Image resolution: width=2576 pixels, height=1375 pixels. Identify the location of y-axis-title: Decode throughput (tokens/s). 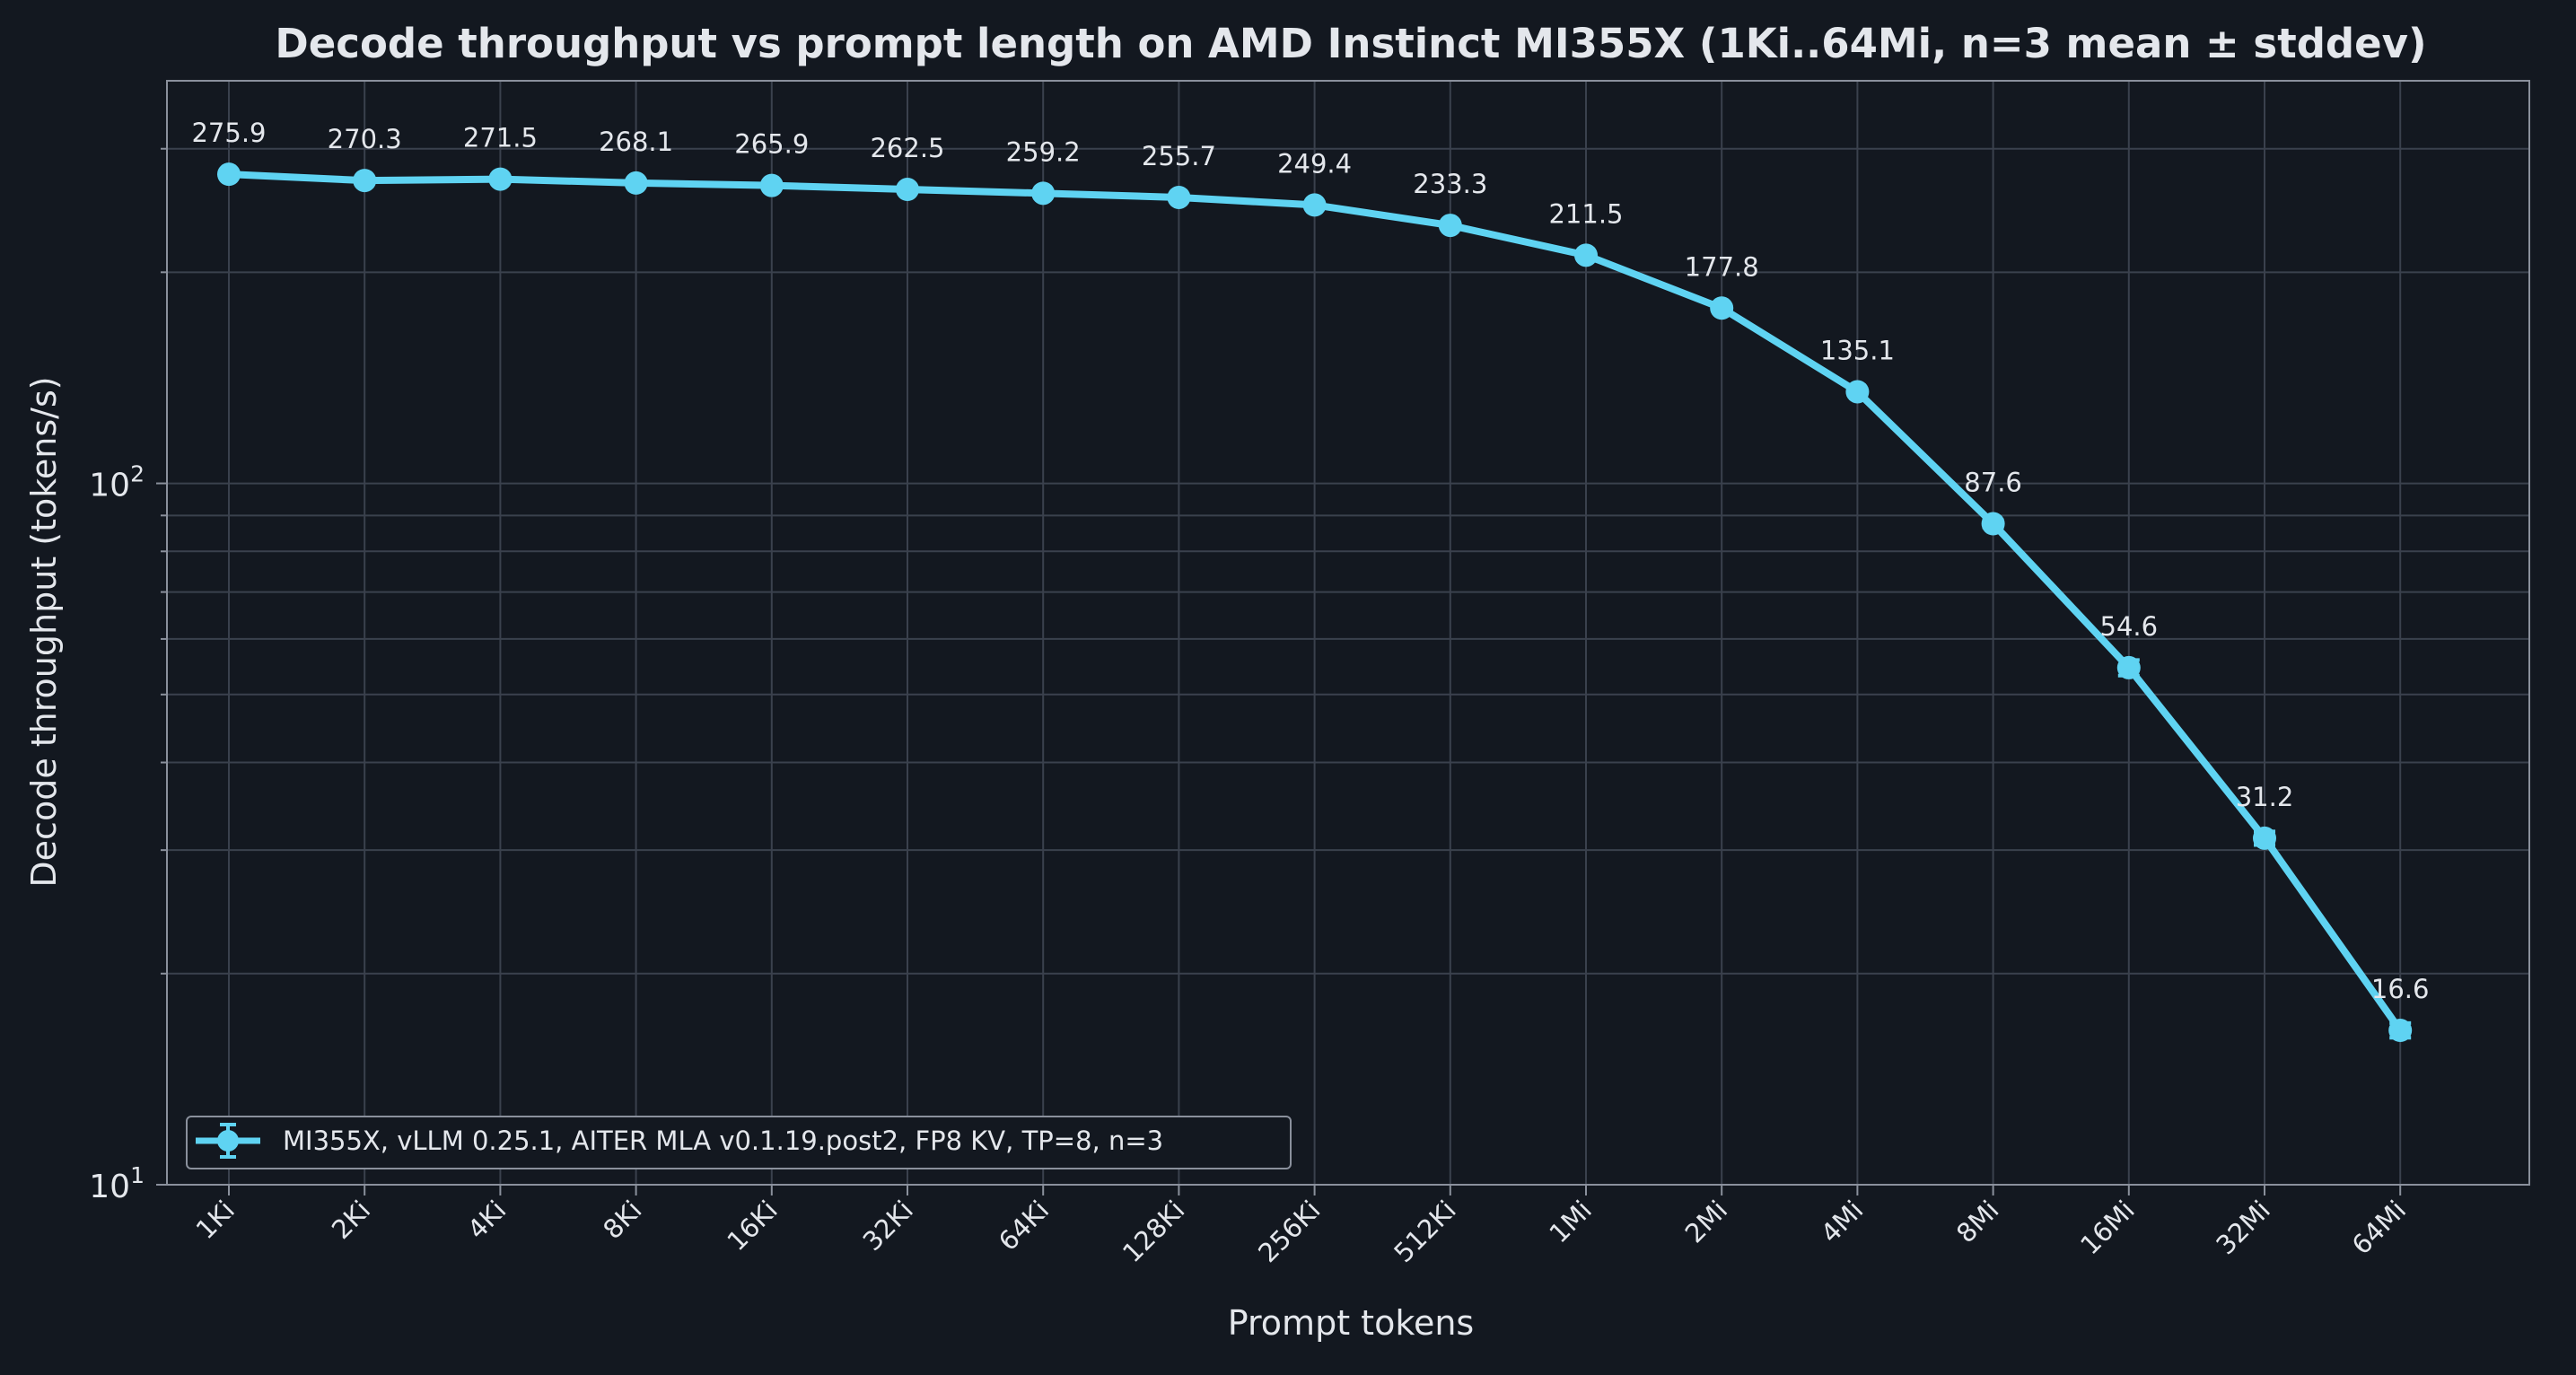
(44, 631).